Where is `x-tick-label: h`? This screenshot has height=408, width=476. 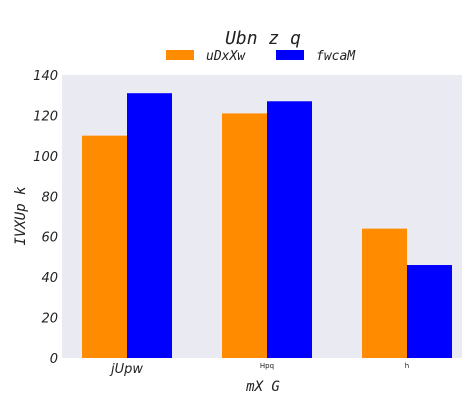
x-tick-label: h is located at coordinates (407, 366).